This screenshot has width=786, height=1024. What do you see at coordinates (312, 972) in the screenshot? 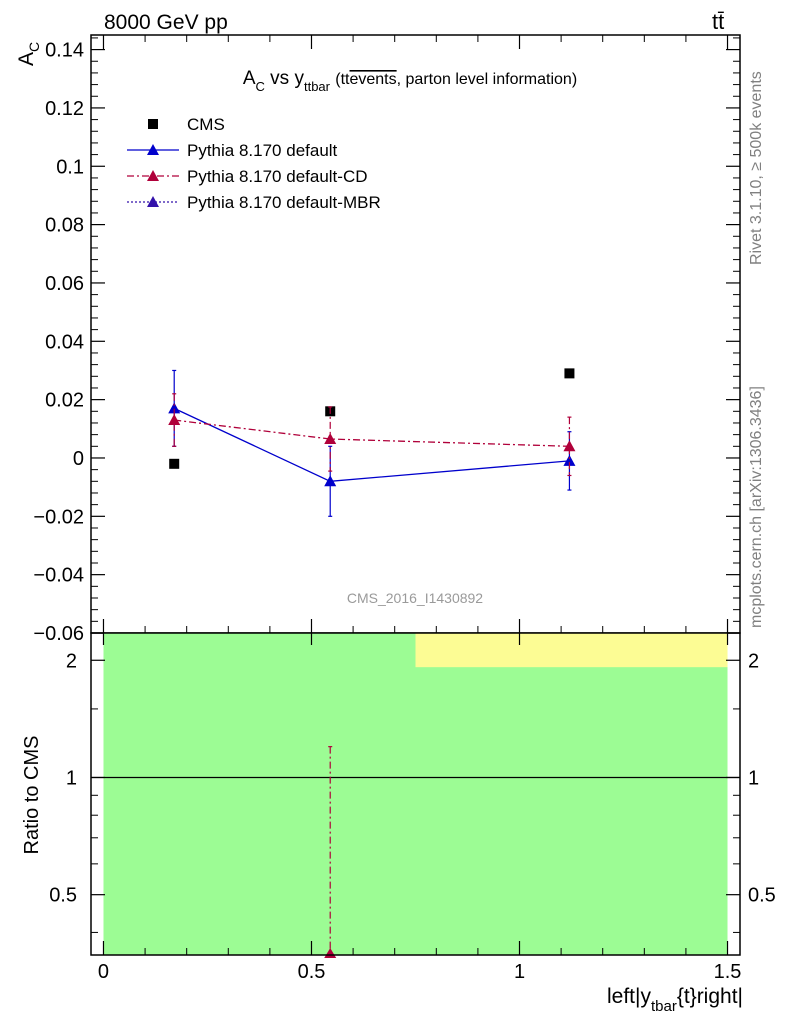
I see `x-tick-label: 0.5` at bounding box center [312, 972].